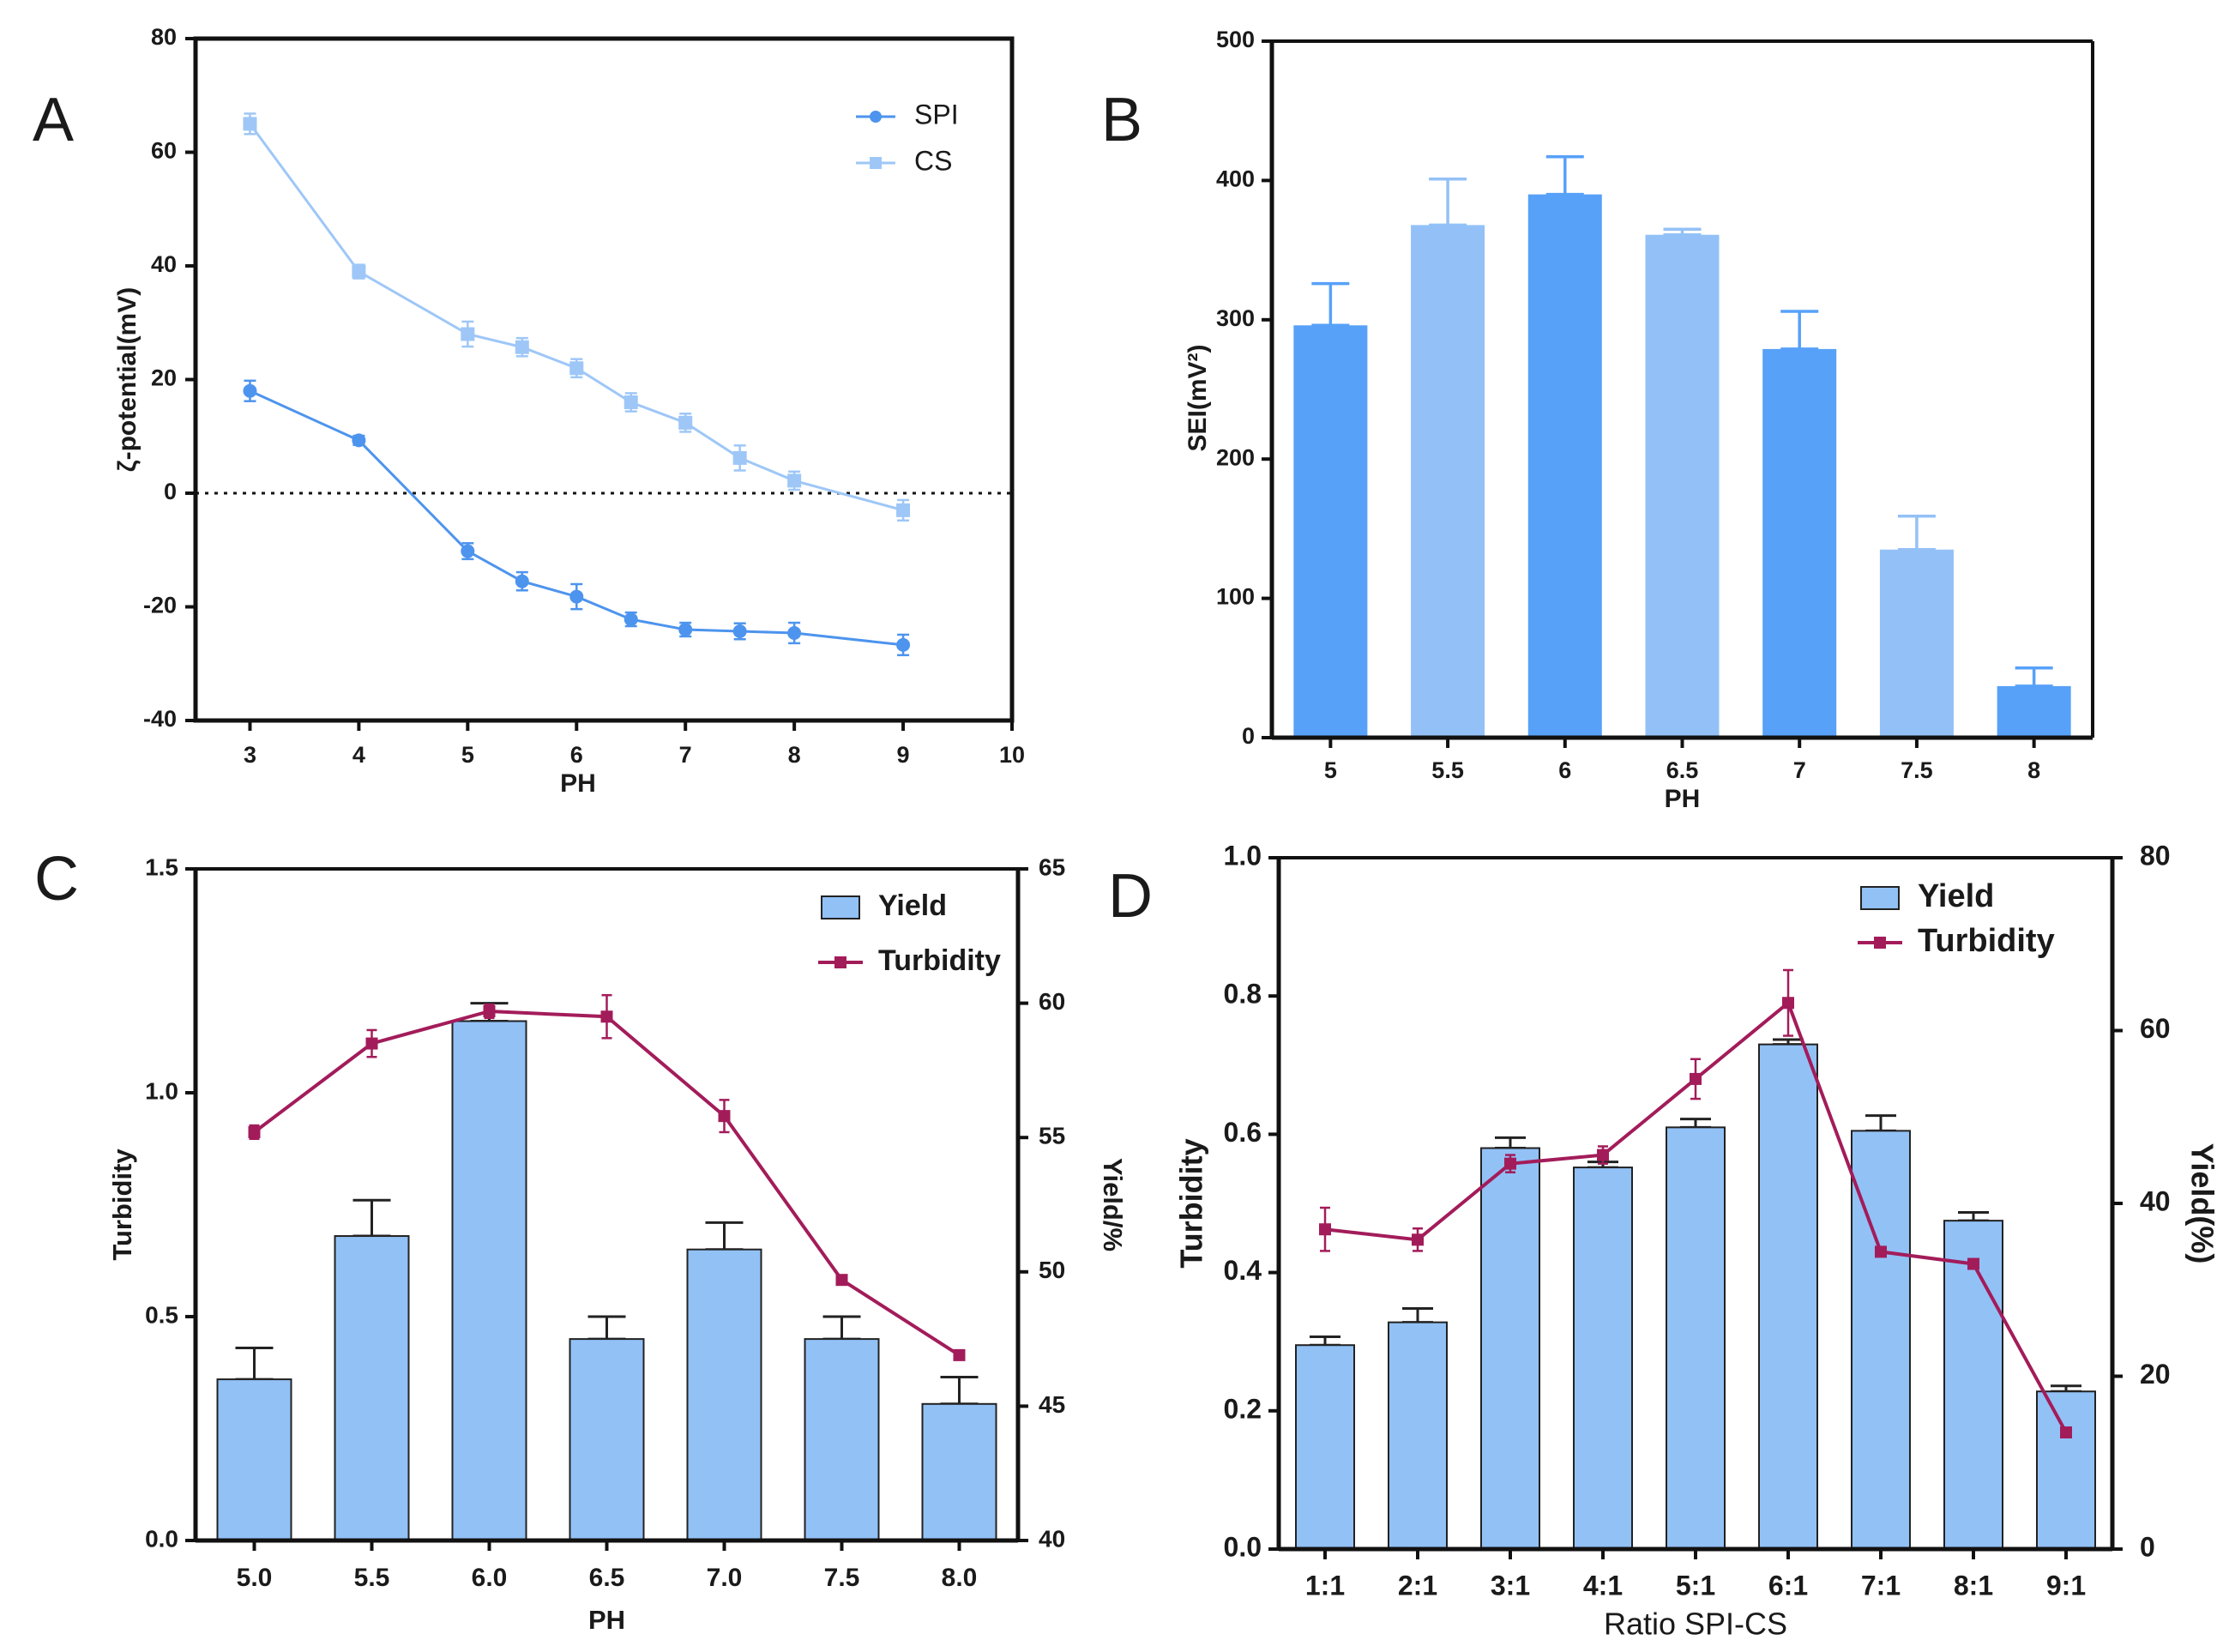  Describe the element at coordinates (1603, 1585) in the screenshot. I see `panel-d-xtick-label: 4:1` at that location.